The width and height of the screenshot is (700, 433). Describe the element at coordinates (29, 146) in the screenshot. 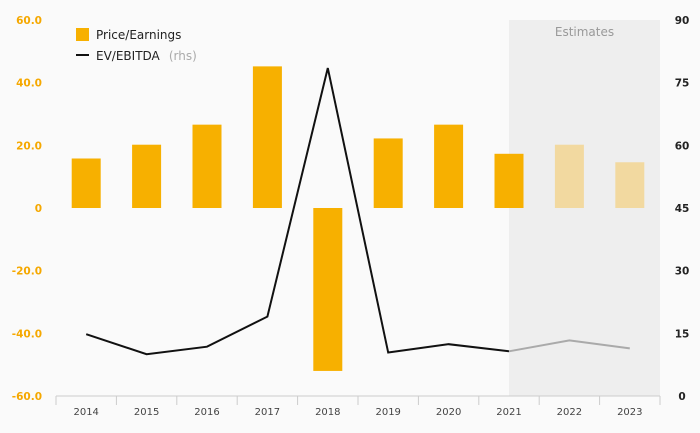

I see `y-left-tick-label: 20.0` at that location.